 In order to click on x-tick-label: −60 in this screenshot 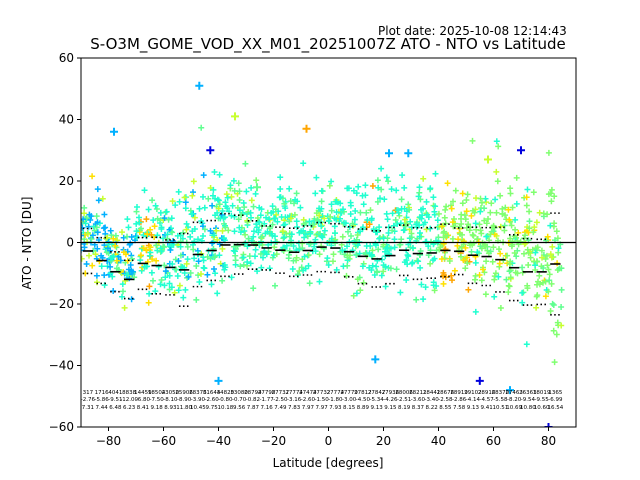, I will do `click(163, 441)`.